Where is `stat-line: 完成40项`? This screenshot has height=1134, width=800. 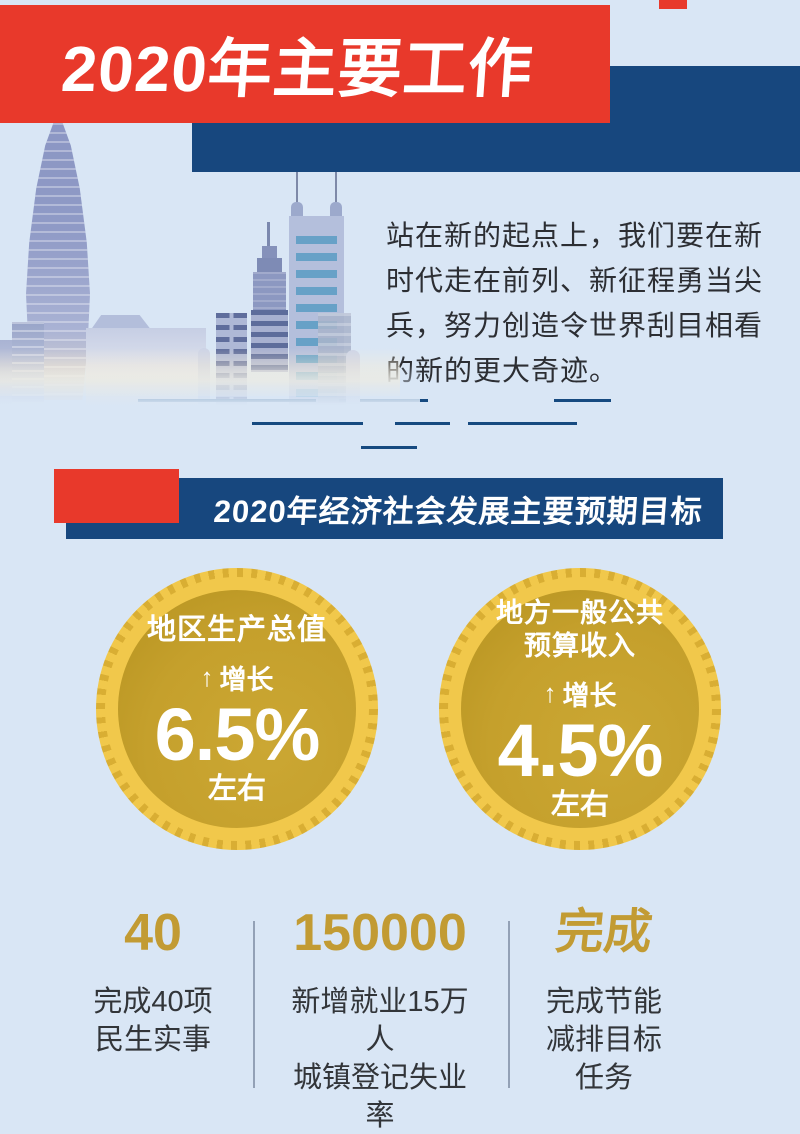
stat-line: 完成40项 is located at coordinates (153, 1002).